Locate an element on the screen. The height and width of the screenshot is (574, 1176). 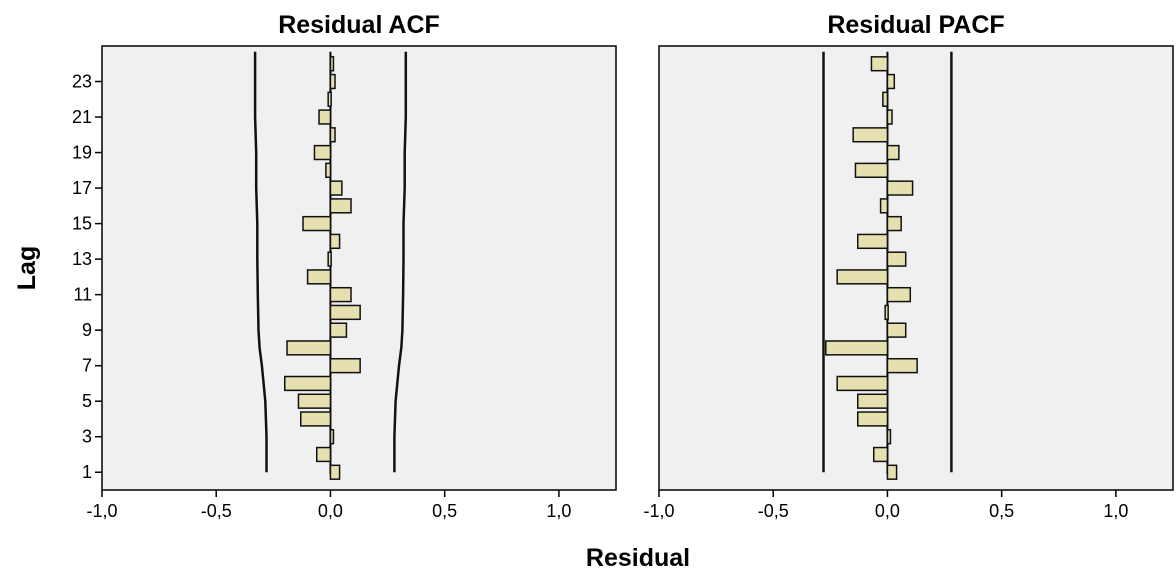
acf-x-tick-label: 0,0 is located at coordinates (330, 511).